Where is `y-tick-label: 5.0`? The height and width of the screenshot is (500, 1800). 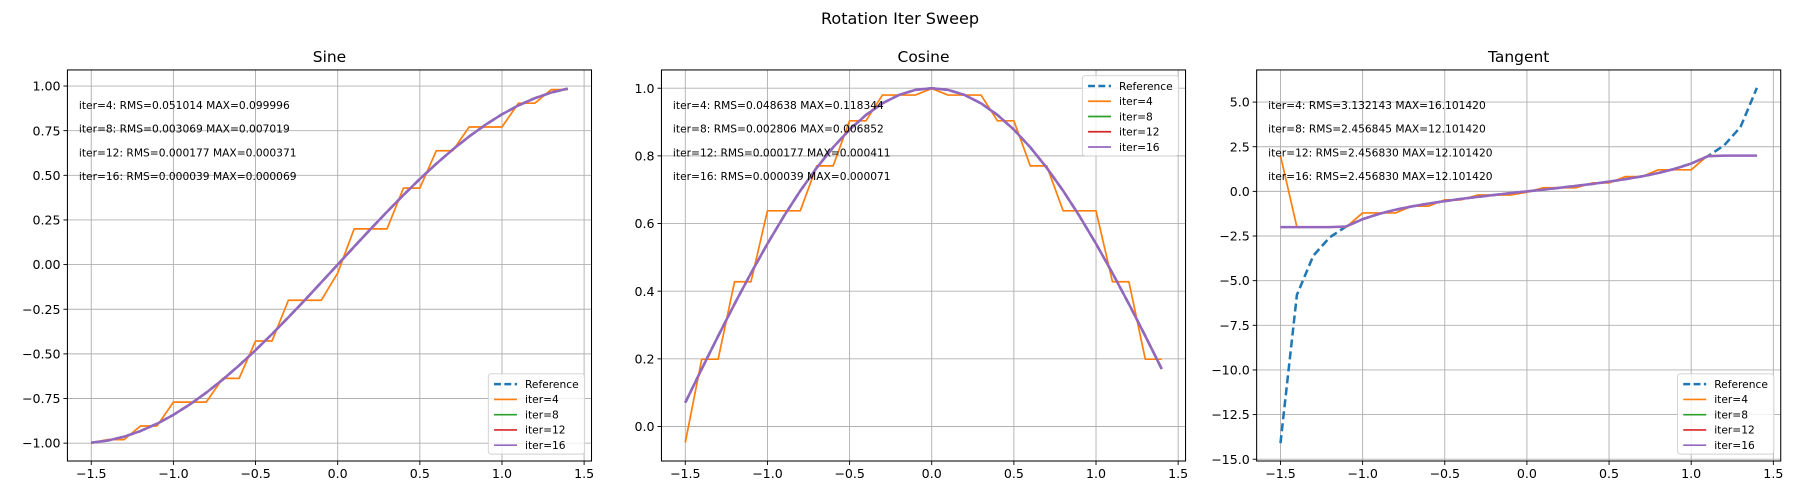 y-tick-label: 5.0 is located at coordinates (1240, 102).